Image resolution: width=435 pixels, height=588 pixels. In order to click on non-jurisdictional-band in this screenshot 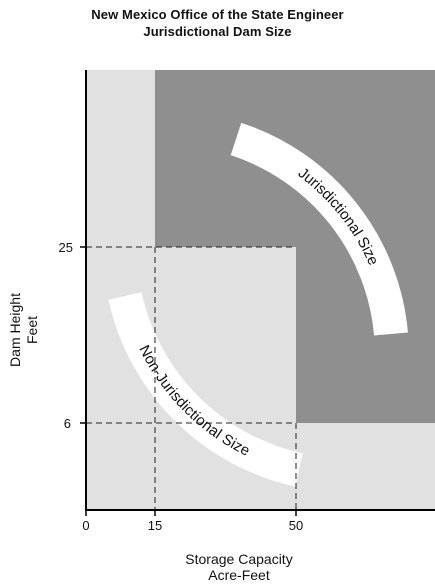, I will do `click(205, 389)`.